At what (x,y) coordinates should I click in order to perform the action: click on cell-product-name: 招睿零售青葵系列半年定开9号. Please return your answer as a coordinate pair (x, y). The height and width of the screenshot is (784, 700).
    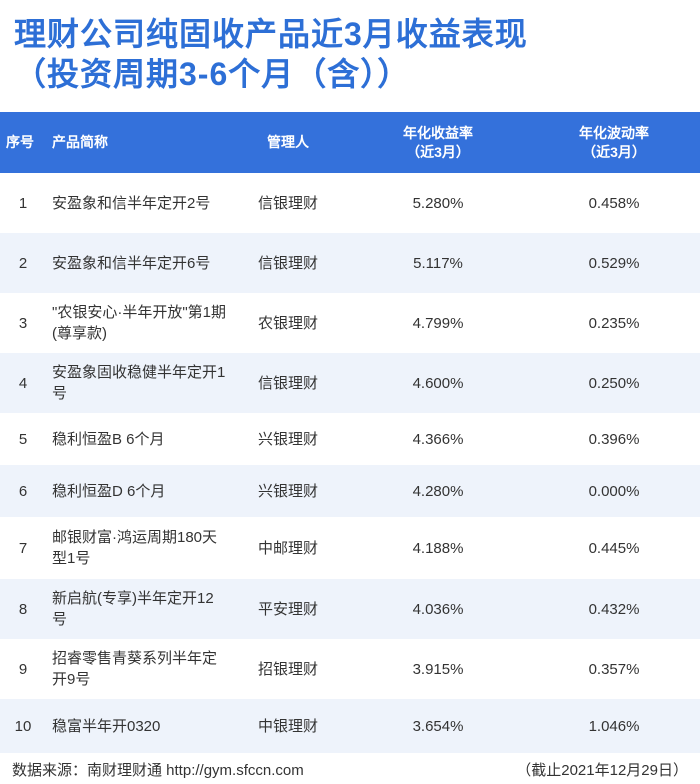
    Looking at the image, I should click on (137, 669).